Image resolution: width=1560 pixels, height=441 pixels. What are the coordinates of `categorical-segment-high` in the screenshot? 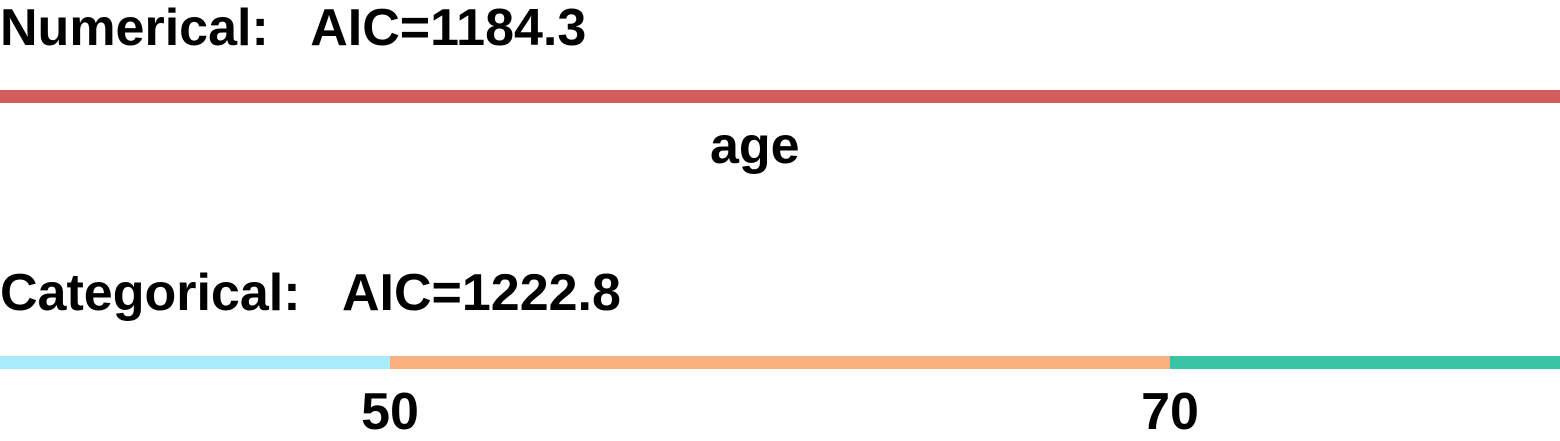 It's located at (1365, 362).